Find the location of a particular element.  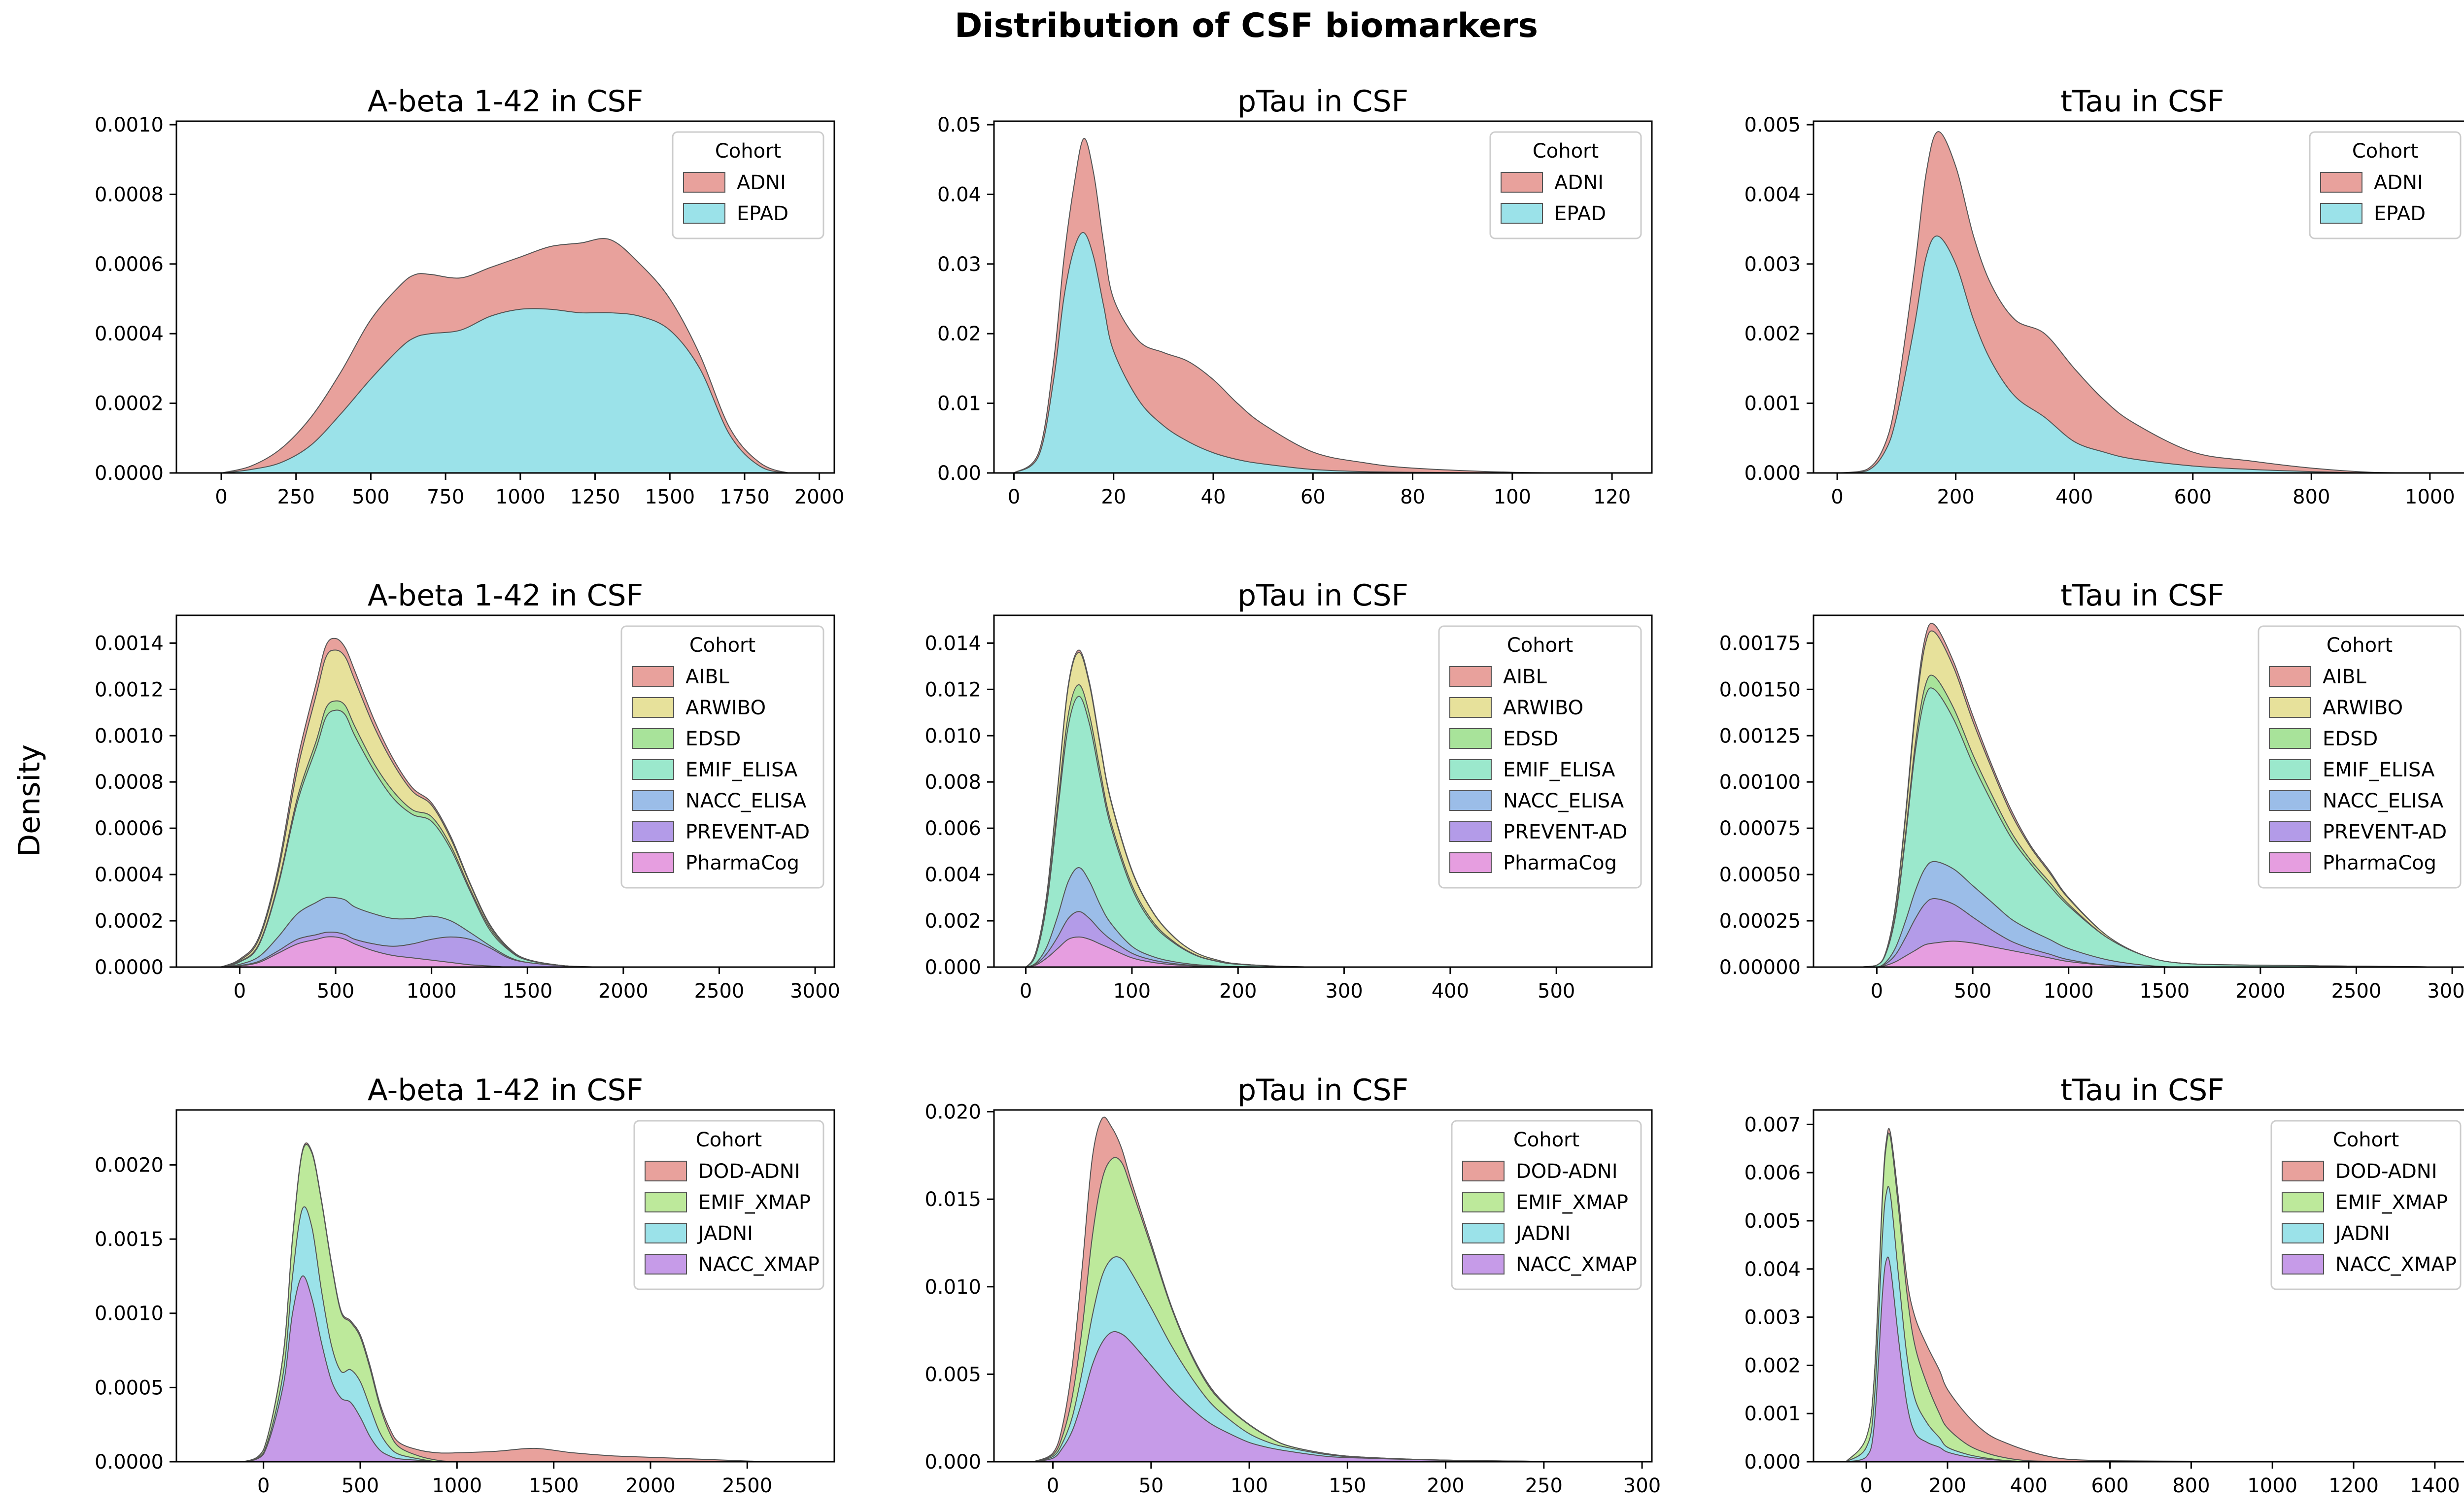

y-tick-label: 0.020 is located at coordinates (952, 1112).